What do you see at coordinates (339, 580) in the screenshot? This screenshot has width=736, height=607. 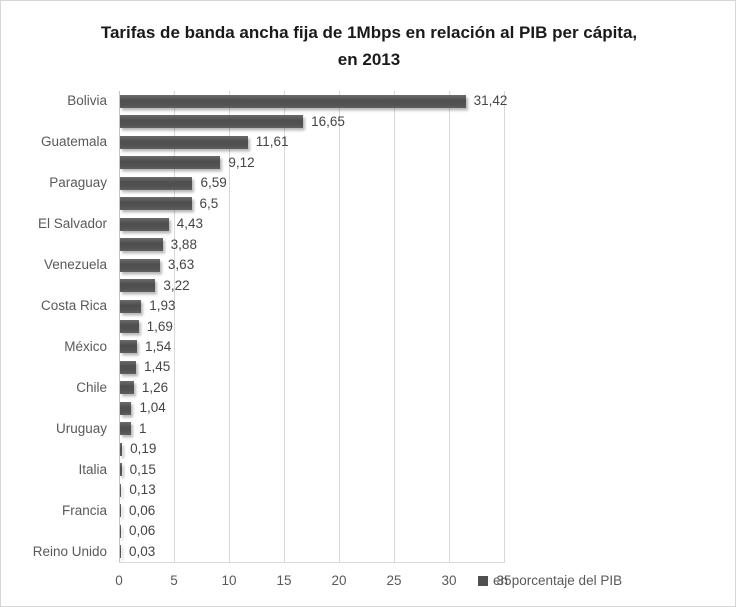 I see `x-tick-label: 20` at bounding box center [339, 580].